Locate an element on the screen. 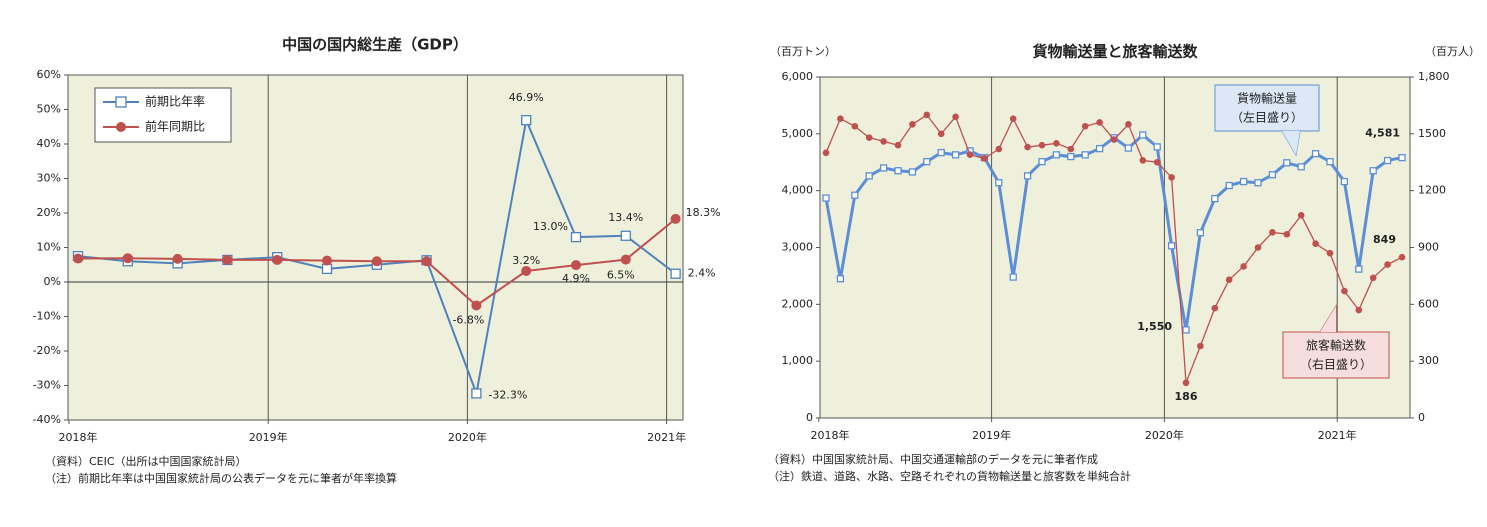 The image size is (1487, 527). data-label: 13.4% is located at coordinates (625, 217).